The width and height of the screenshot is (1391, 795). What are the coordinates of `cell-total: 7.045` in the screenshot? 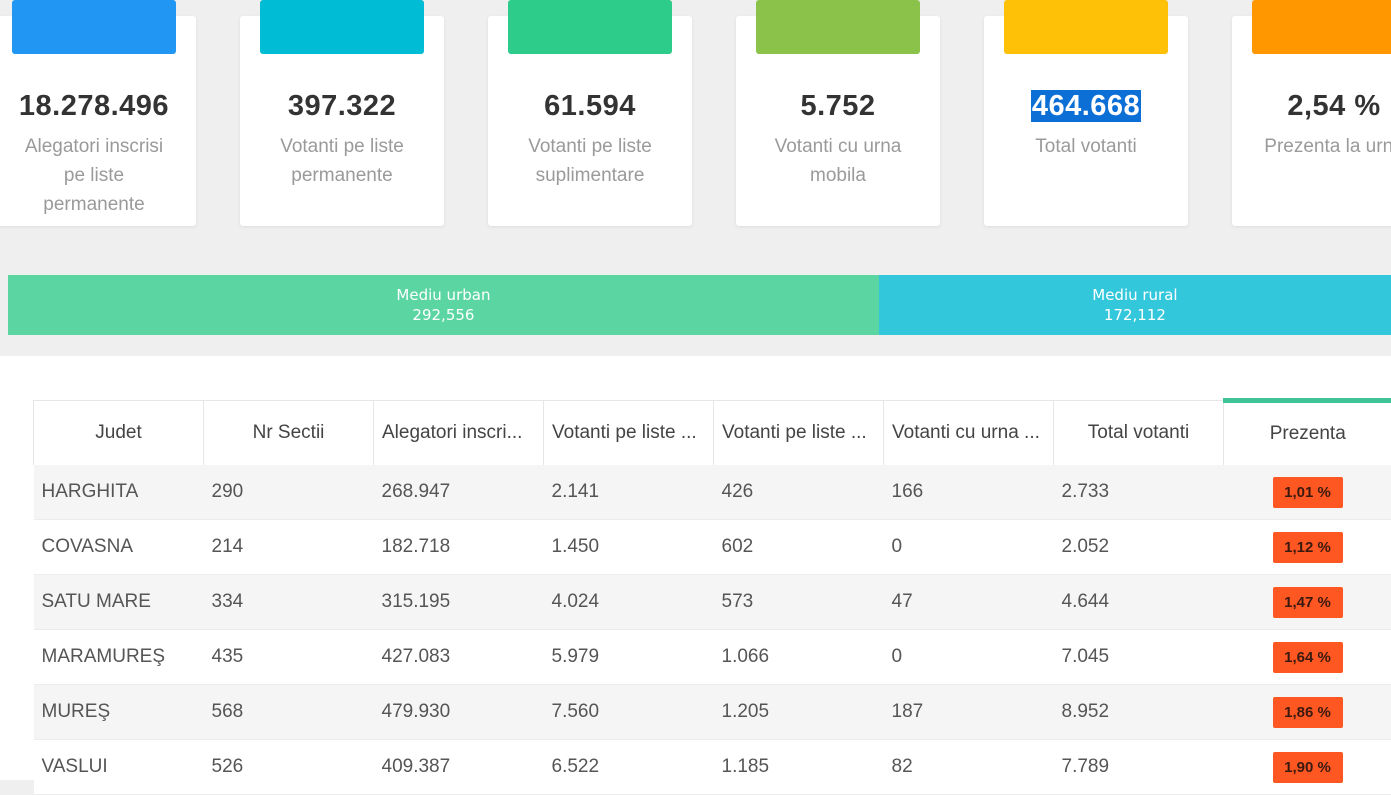 It's located at (1139, 657).